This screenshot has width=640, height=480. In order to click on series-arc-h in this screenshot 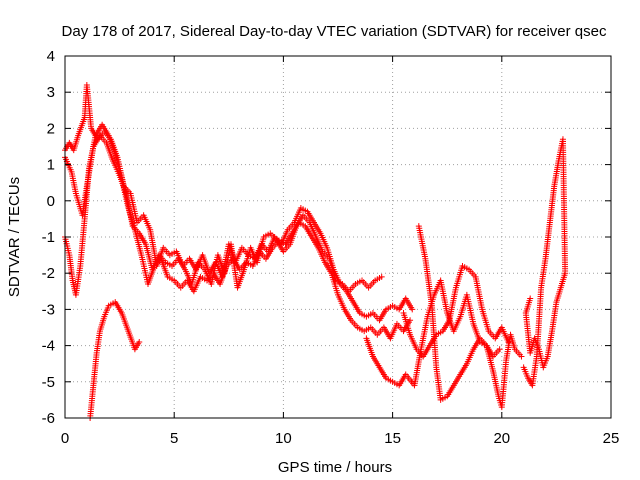, I will do `click(544, 262)`.